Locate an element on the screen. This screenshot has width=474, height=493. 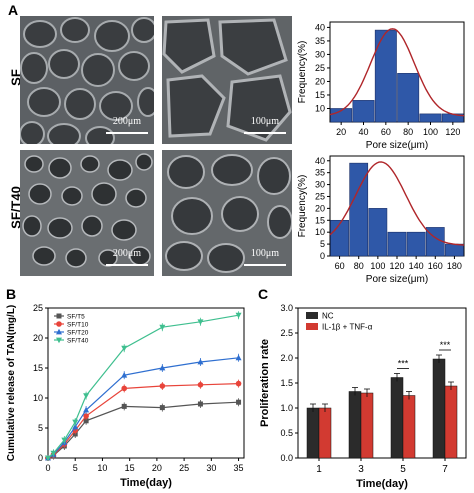
legend-entry: SF/T20 is located at coordinates (78, 333).